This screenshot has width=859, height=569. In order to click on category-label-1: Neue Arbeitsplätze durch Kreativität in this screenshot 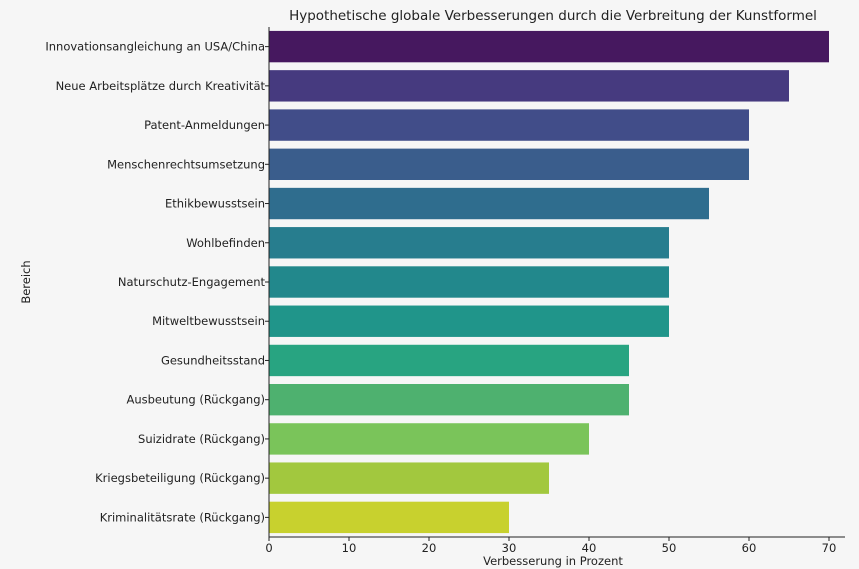, I will do `click(161, 86)`.